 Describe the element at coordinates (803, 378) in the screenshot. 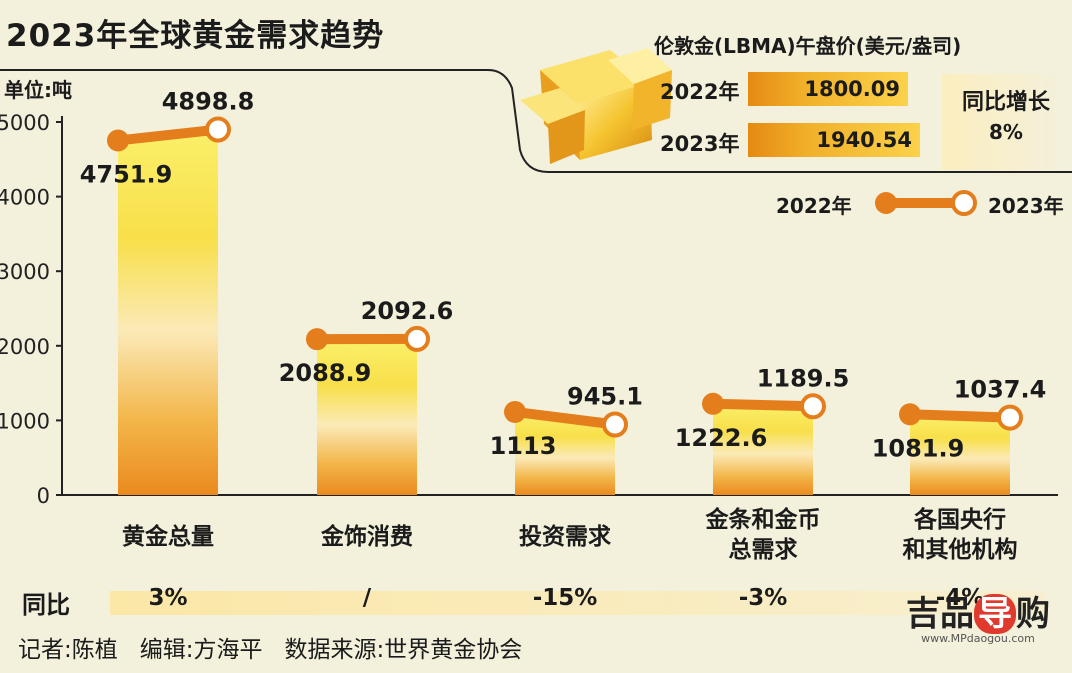

I see `data-label-2023: 1189.5` at that location.